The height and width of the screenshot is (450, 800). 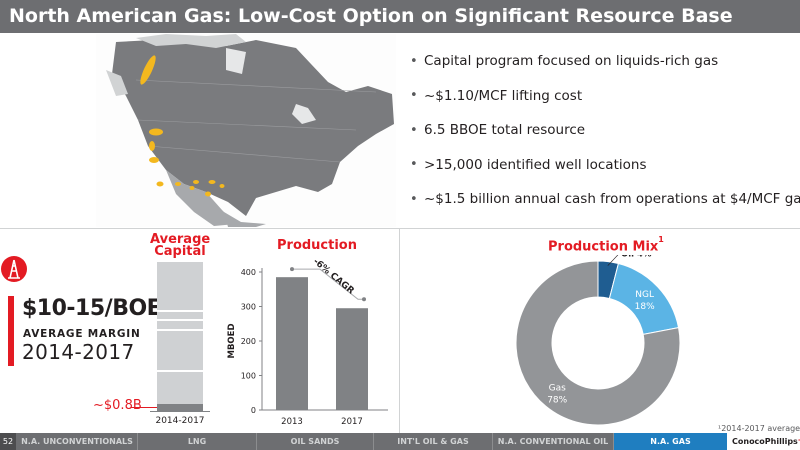 What do you see at coordinates (613, 260) in the screenshot?
I see `oil-leader-line` at bounding box center [613, 260].